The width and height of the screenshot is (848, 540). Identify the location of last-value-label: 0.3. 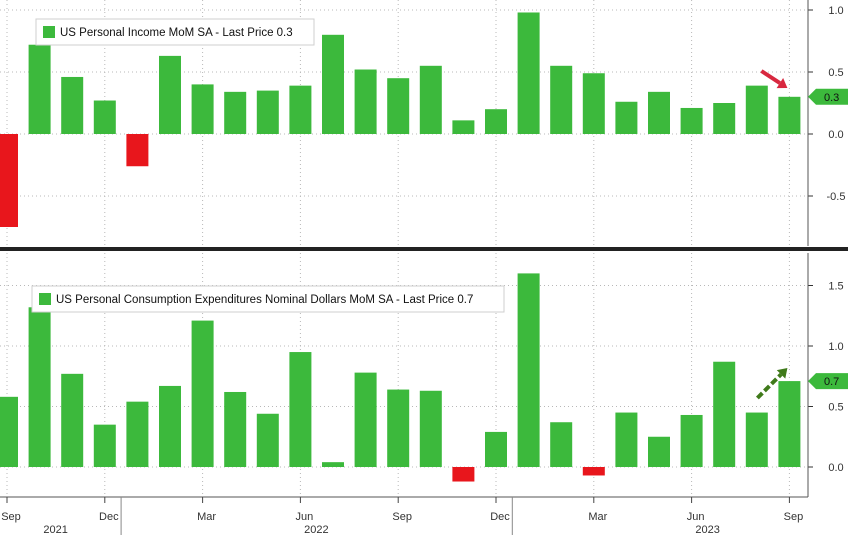
(831, 98).